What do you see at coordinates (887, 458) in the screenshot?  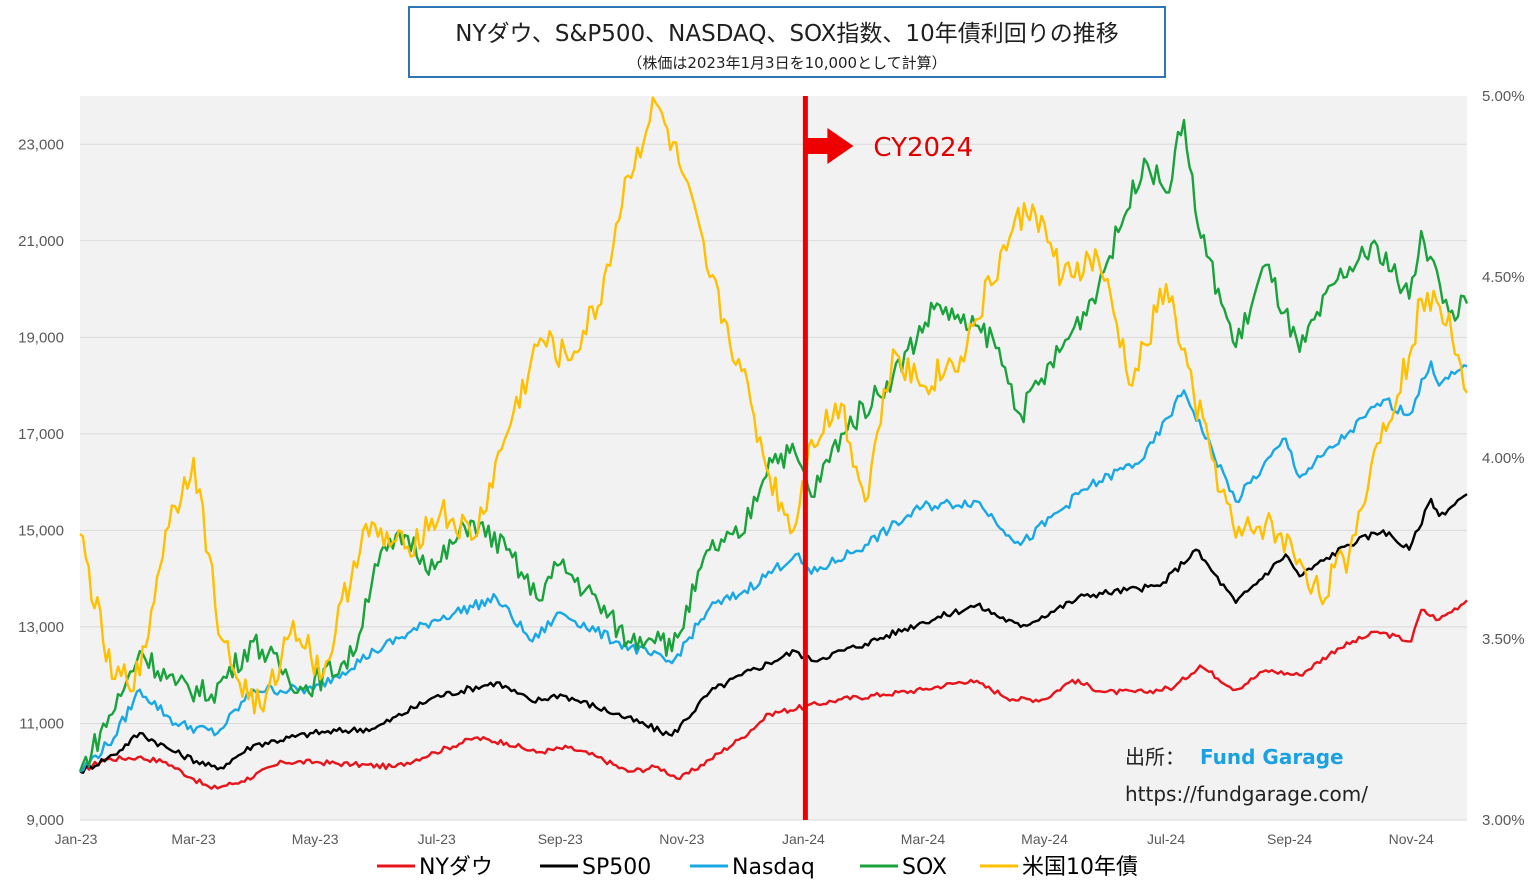 I see `divider-group: CY2024` at bounding box center [887, 458].